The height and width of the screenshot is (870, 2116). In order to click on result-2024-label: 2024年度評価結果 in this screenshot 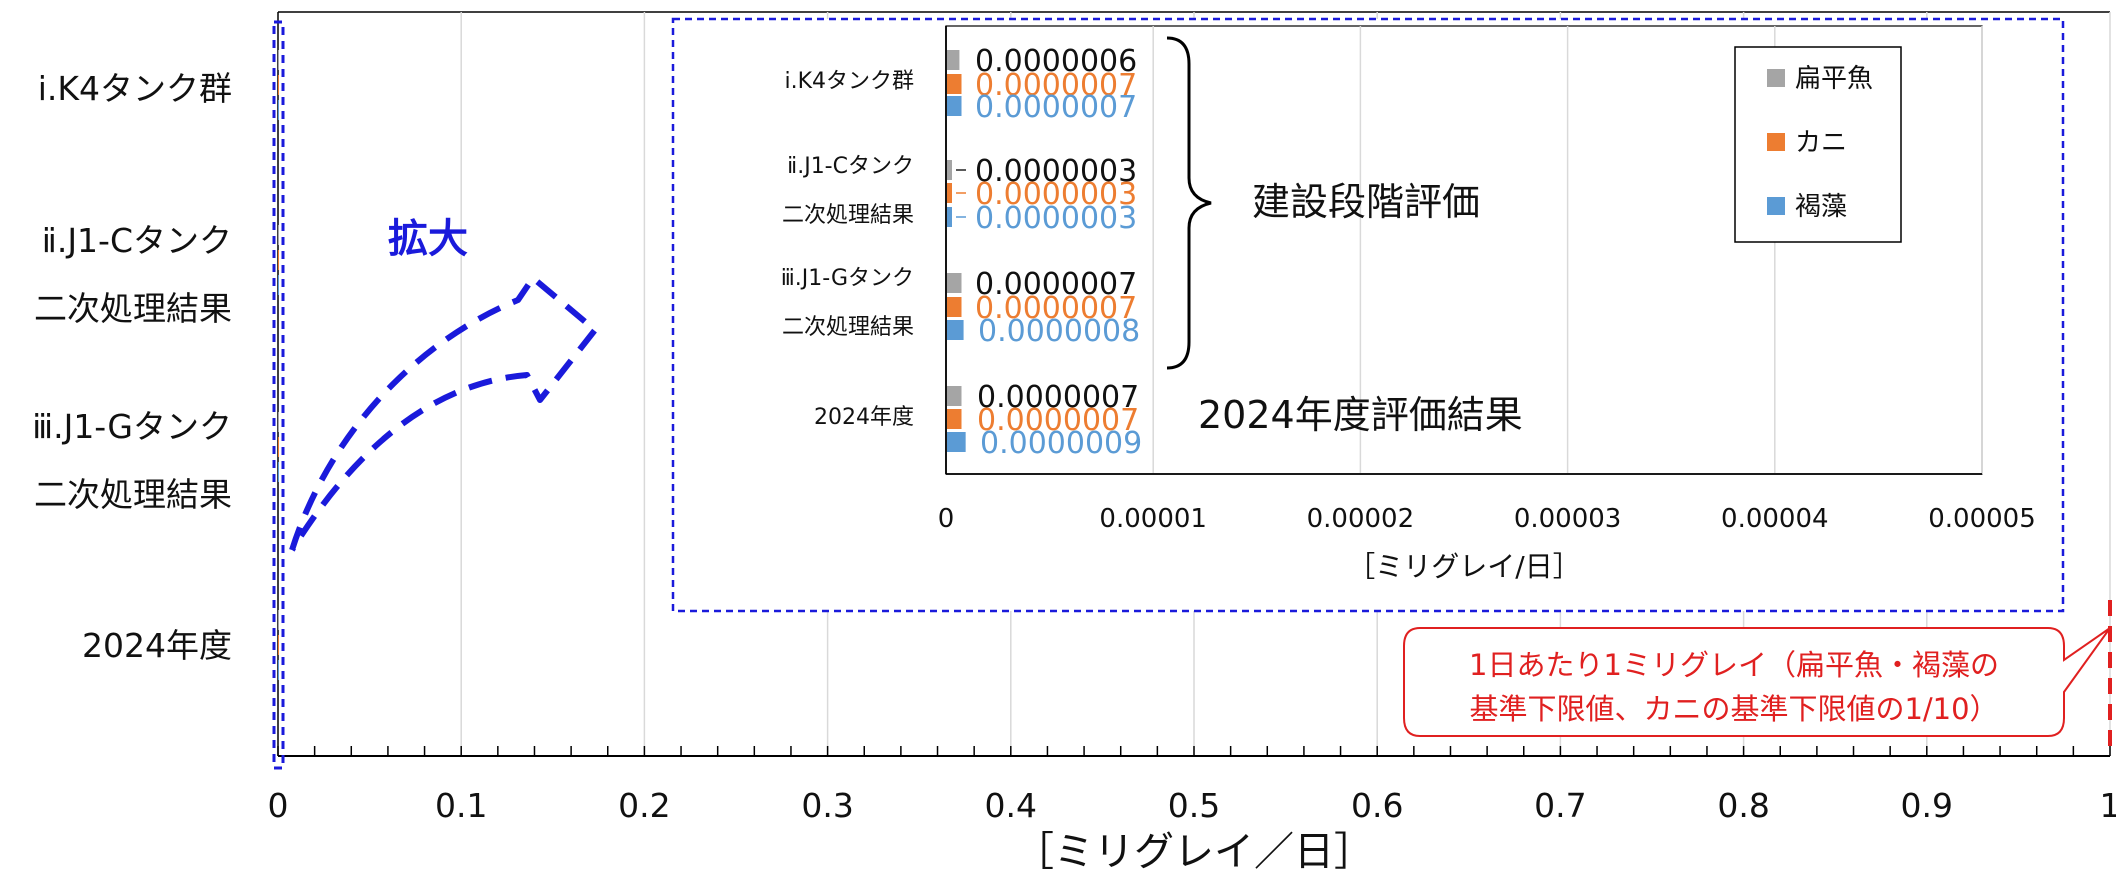, I will do `click(1360, 415)`.